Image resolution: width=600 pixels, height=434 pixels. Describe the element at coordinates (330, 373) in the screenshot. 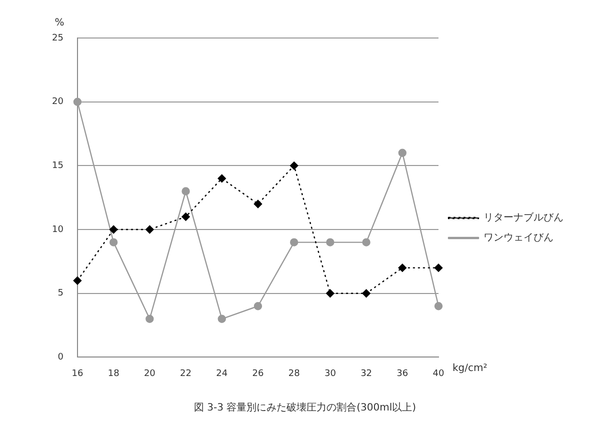

I see `x-tick-label: 30` at that location.